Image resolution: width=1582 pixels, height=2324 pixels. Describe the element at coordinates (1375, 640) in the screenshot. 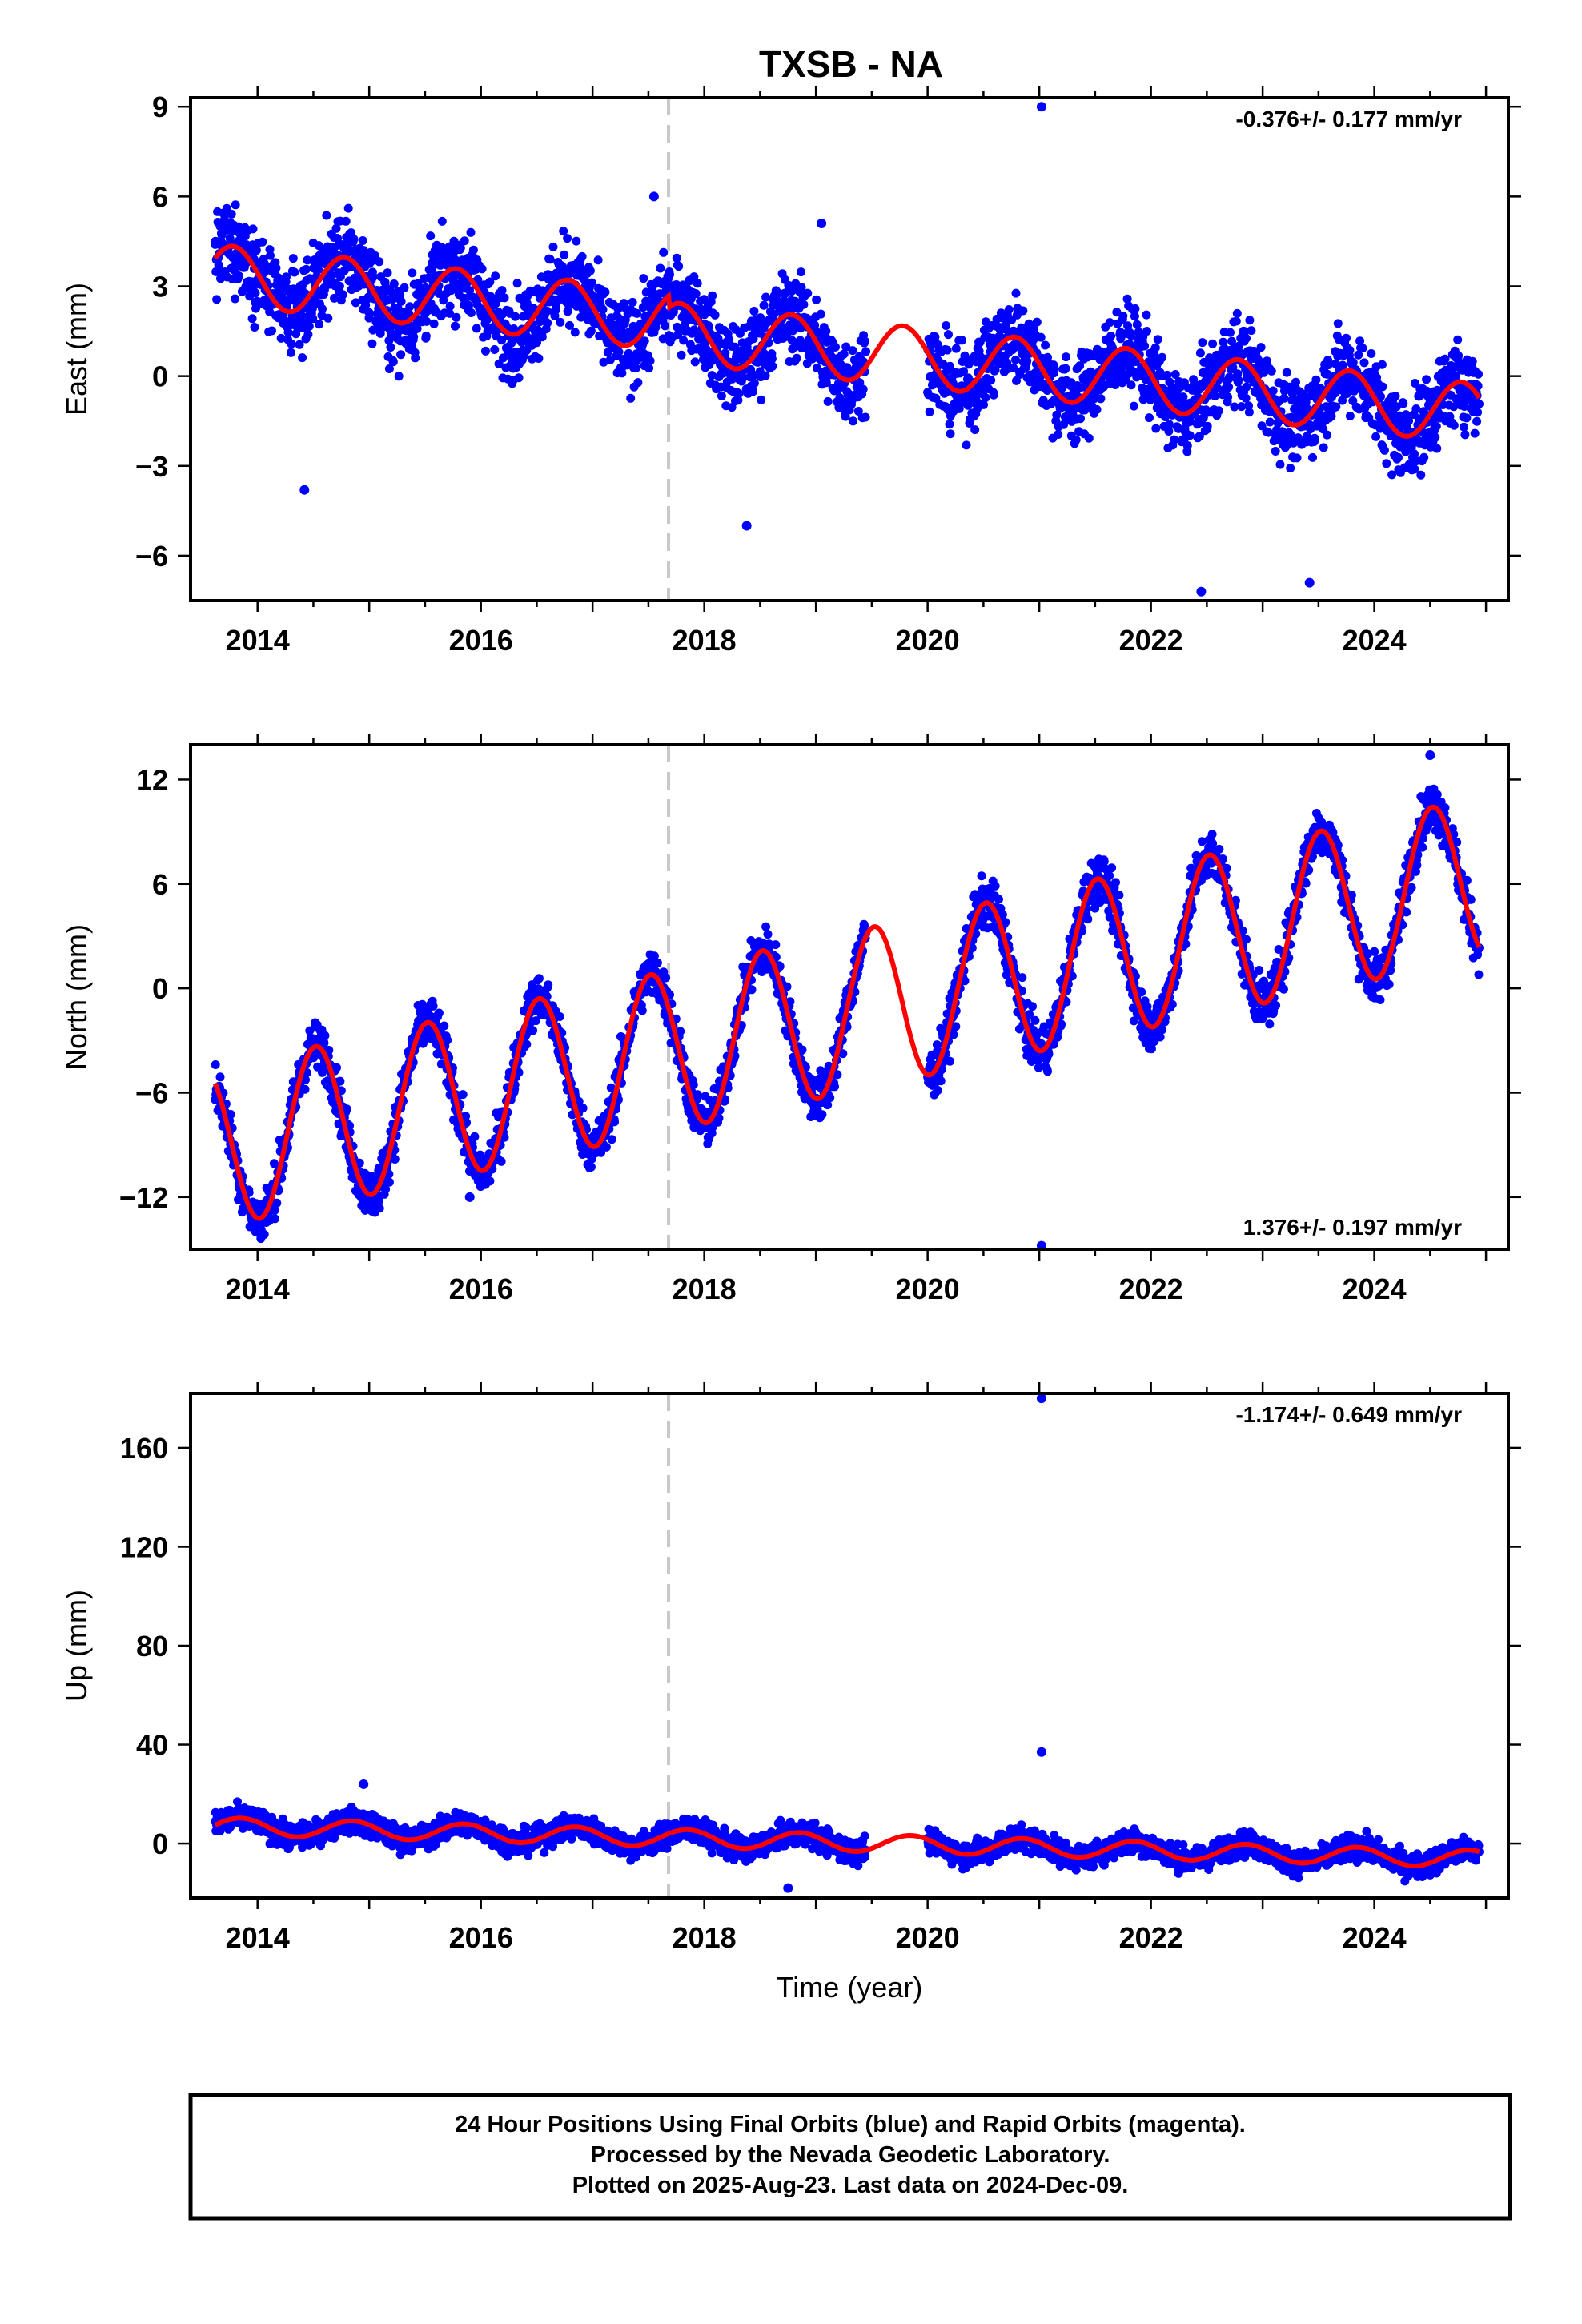

I see `x-tick-label: 2024` at that location.